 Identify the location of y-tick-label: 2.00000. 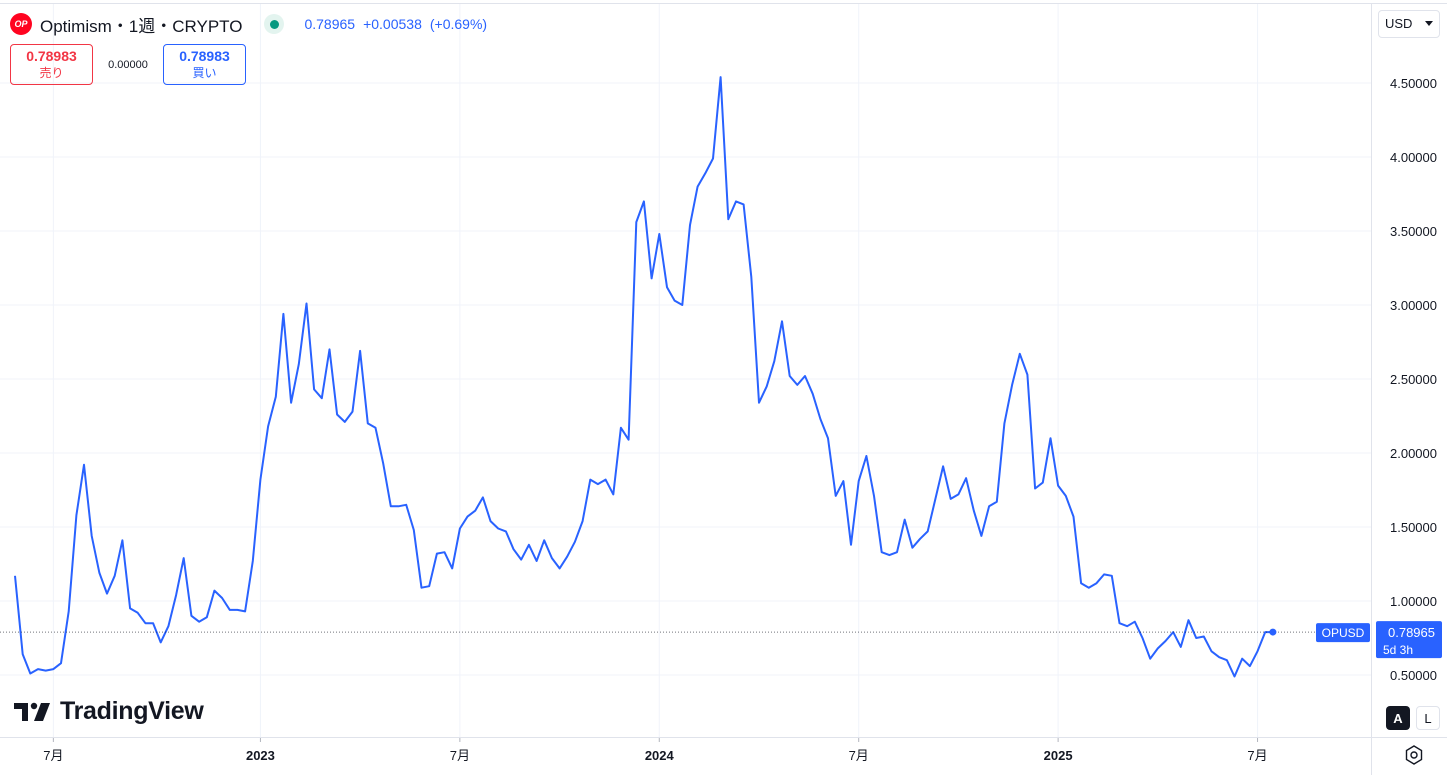
(1413, 453).